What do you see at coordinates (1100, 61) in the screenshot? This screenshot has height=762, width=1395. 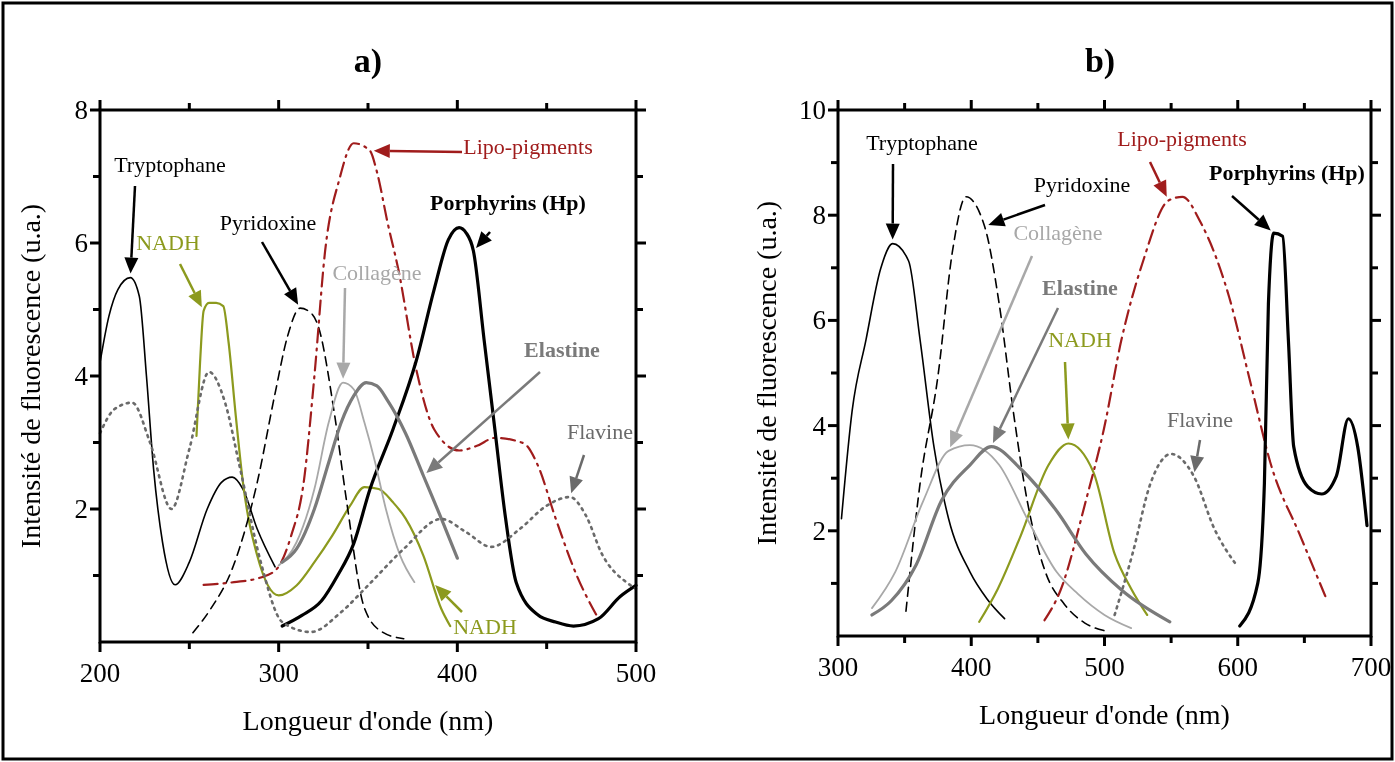 I see `chart-title: b)` at bounding box center [1100, 61].